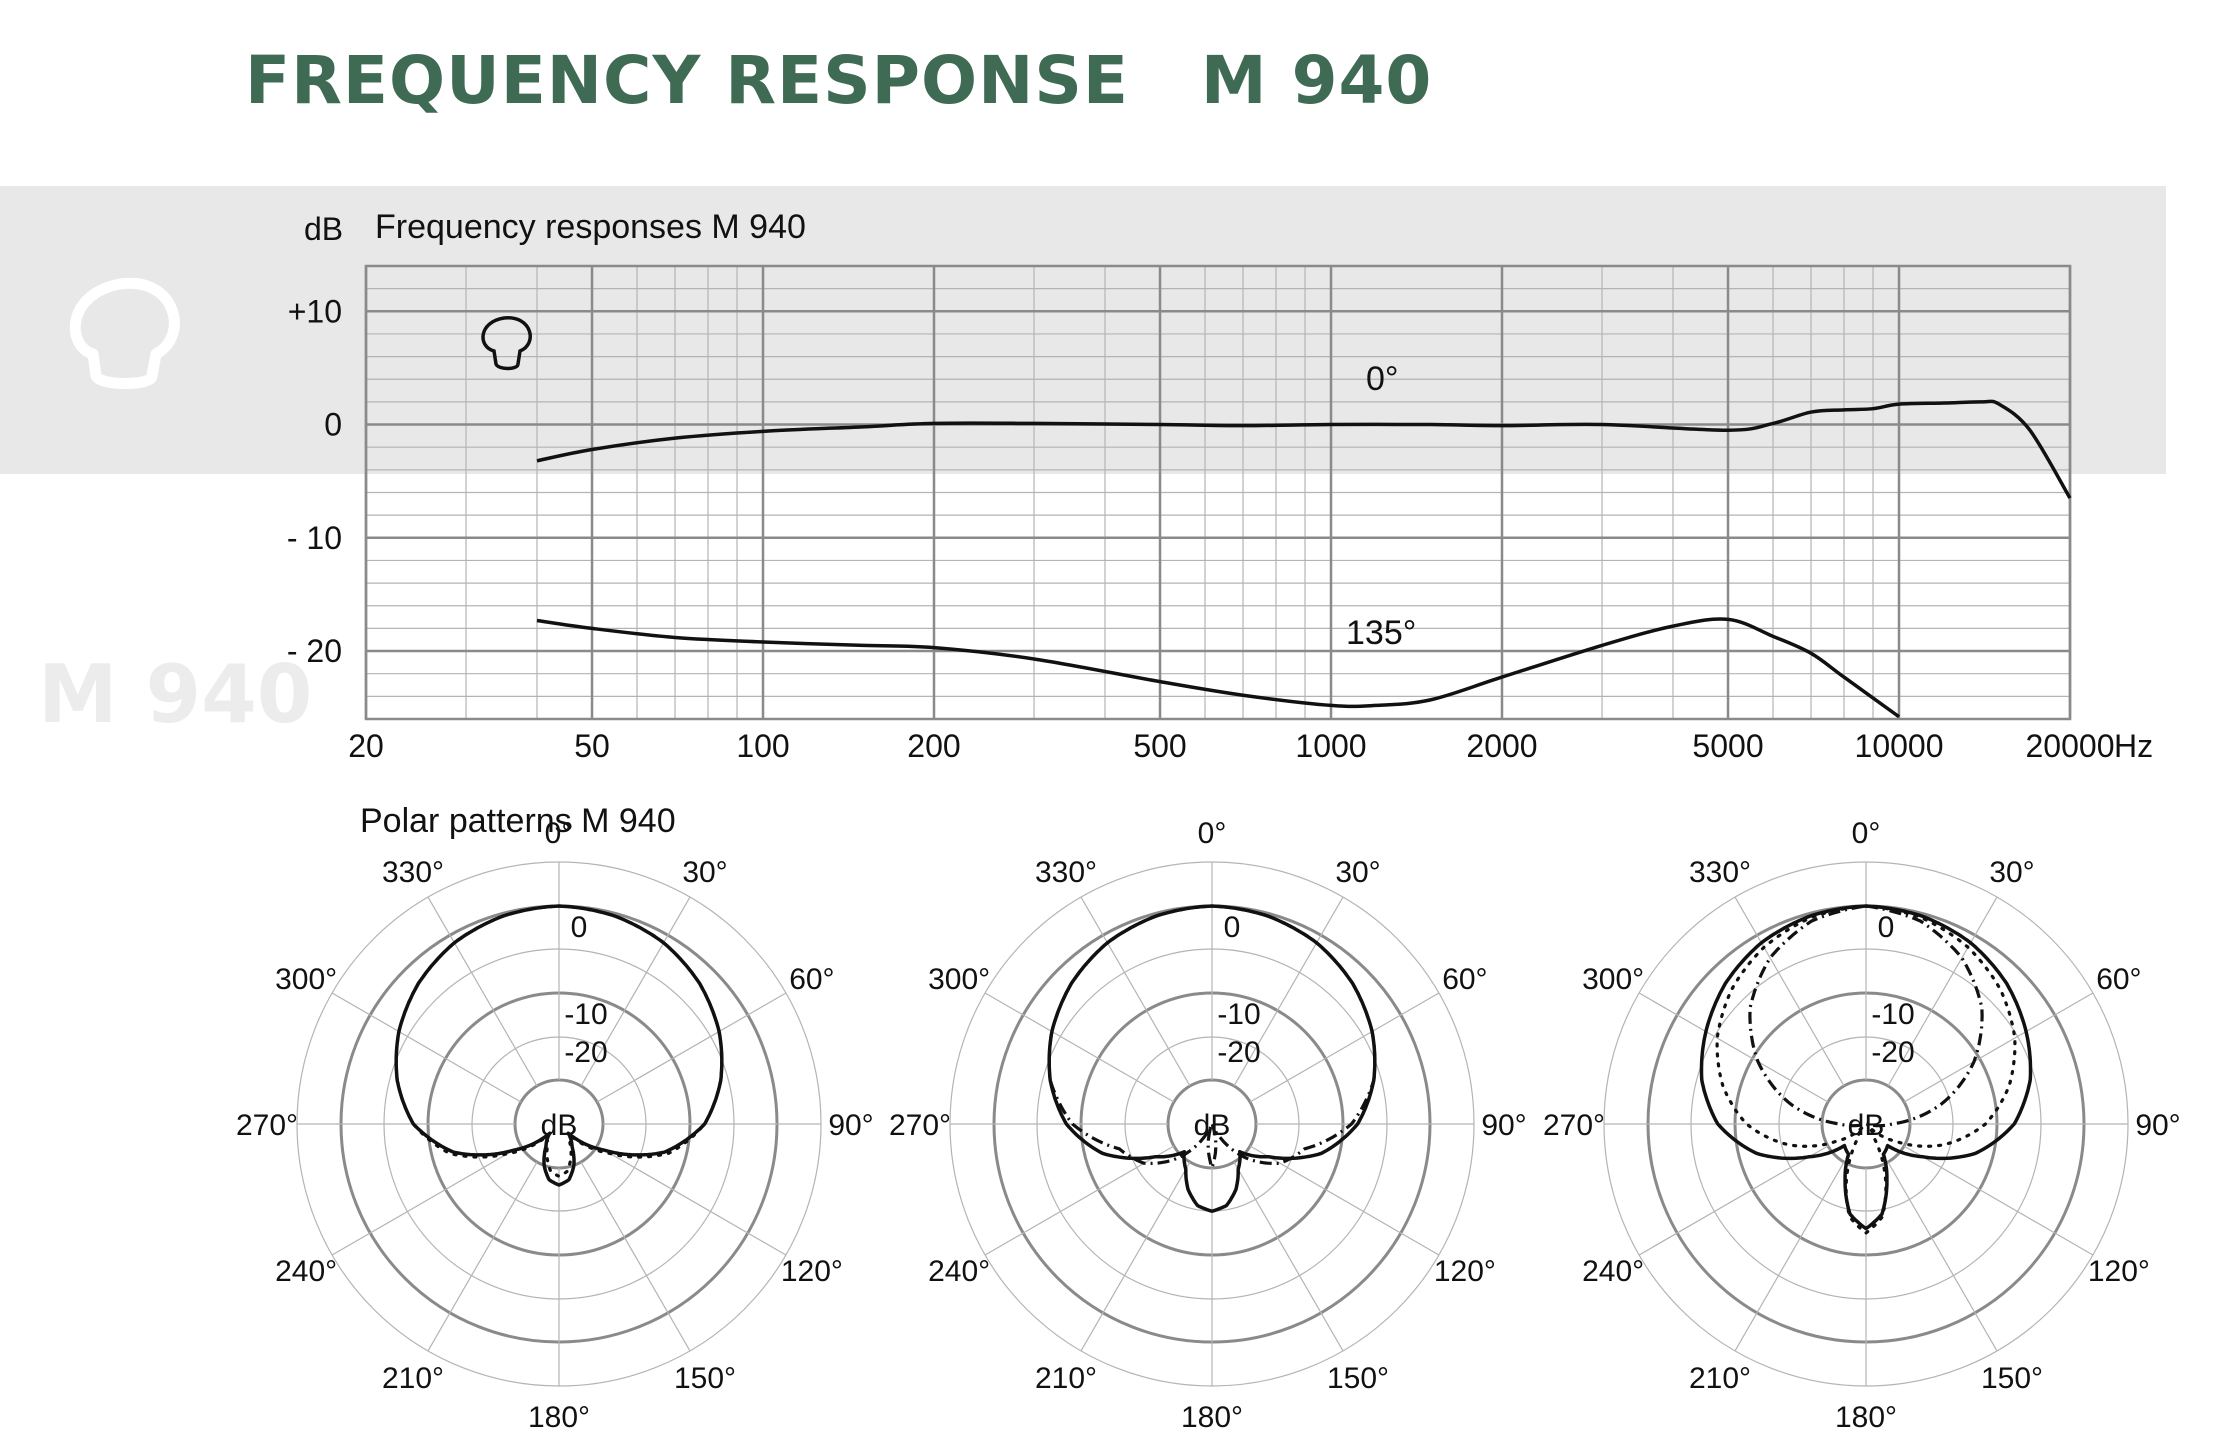 This screenshot has height=1456, width=2221. What do you see at coordinates (1381, 633) in the screenshot?
I see `curve-label-135deg: 135°` at bounding box center [1381, 633].